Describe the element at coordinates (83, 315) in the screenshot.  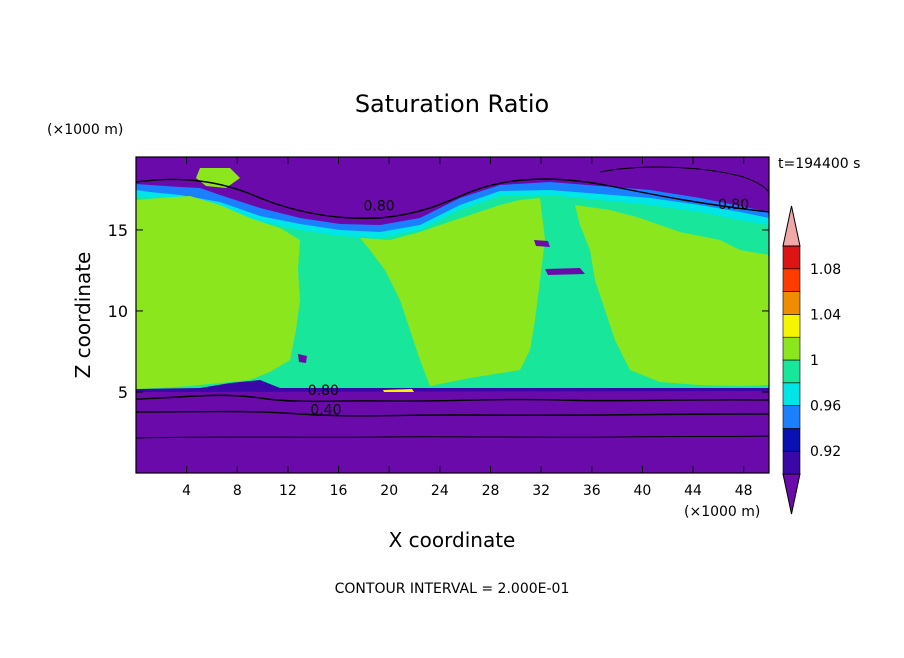
I see `y-axis-label: Z coordinate` at that location.